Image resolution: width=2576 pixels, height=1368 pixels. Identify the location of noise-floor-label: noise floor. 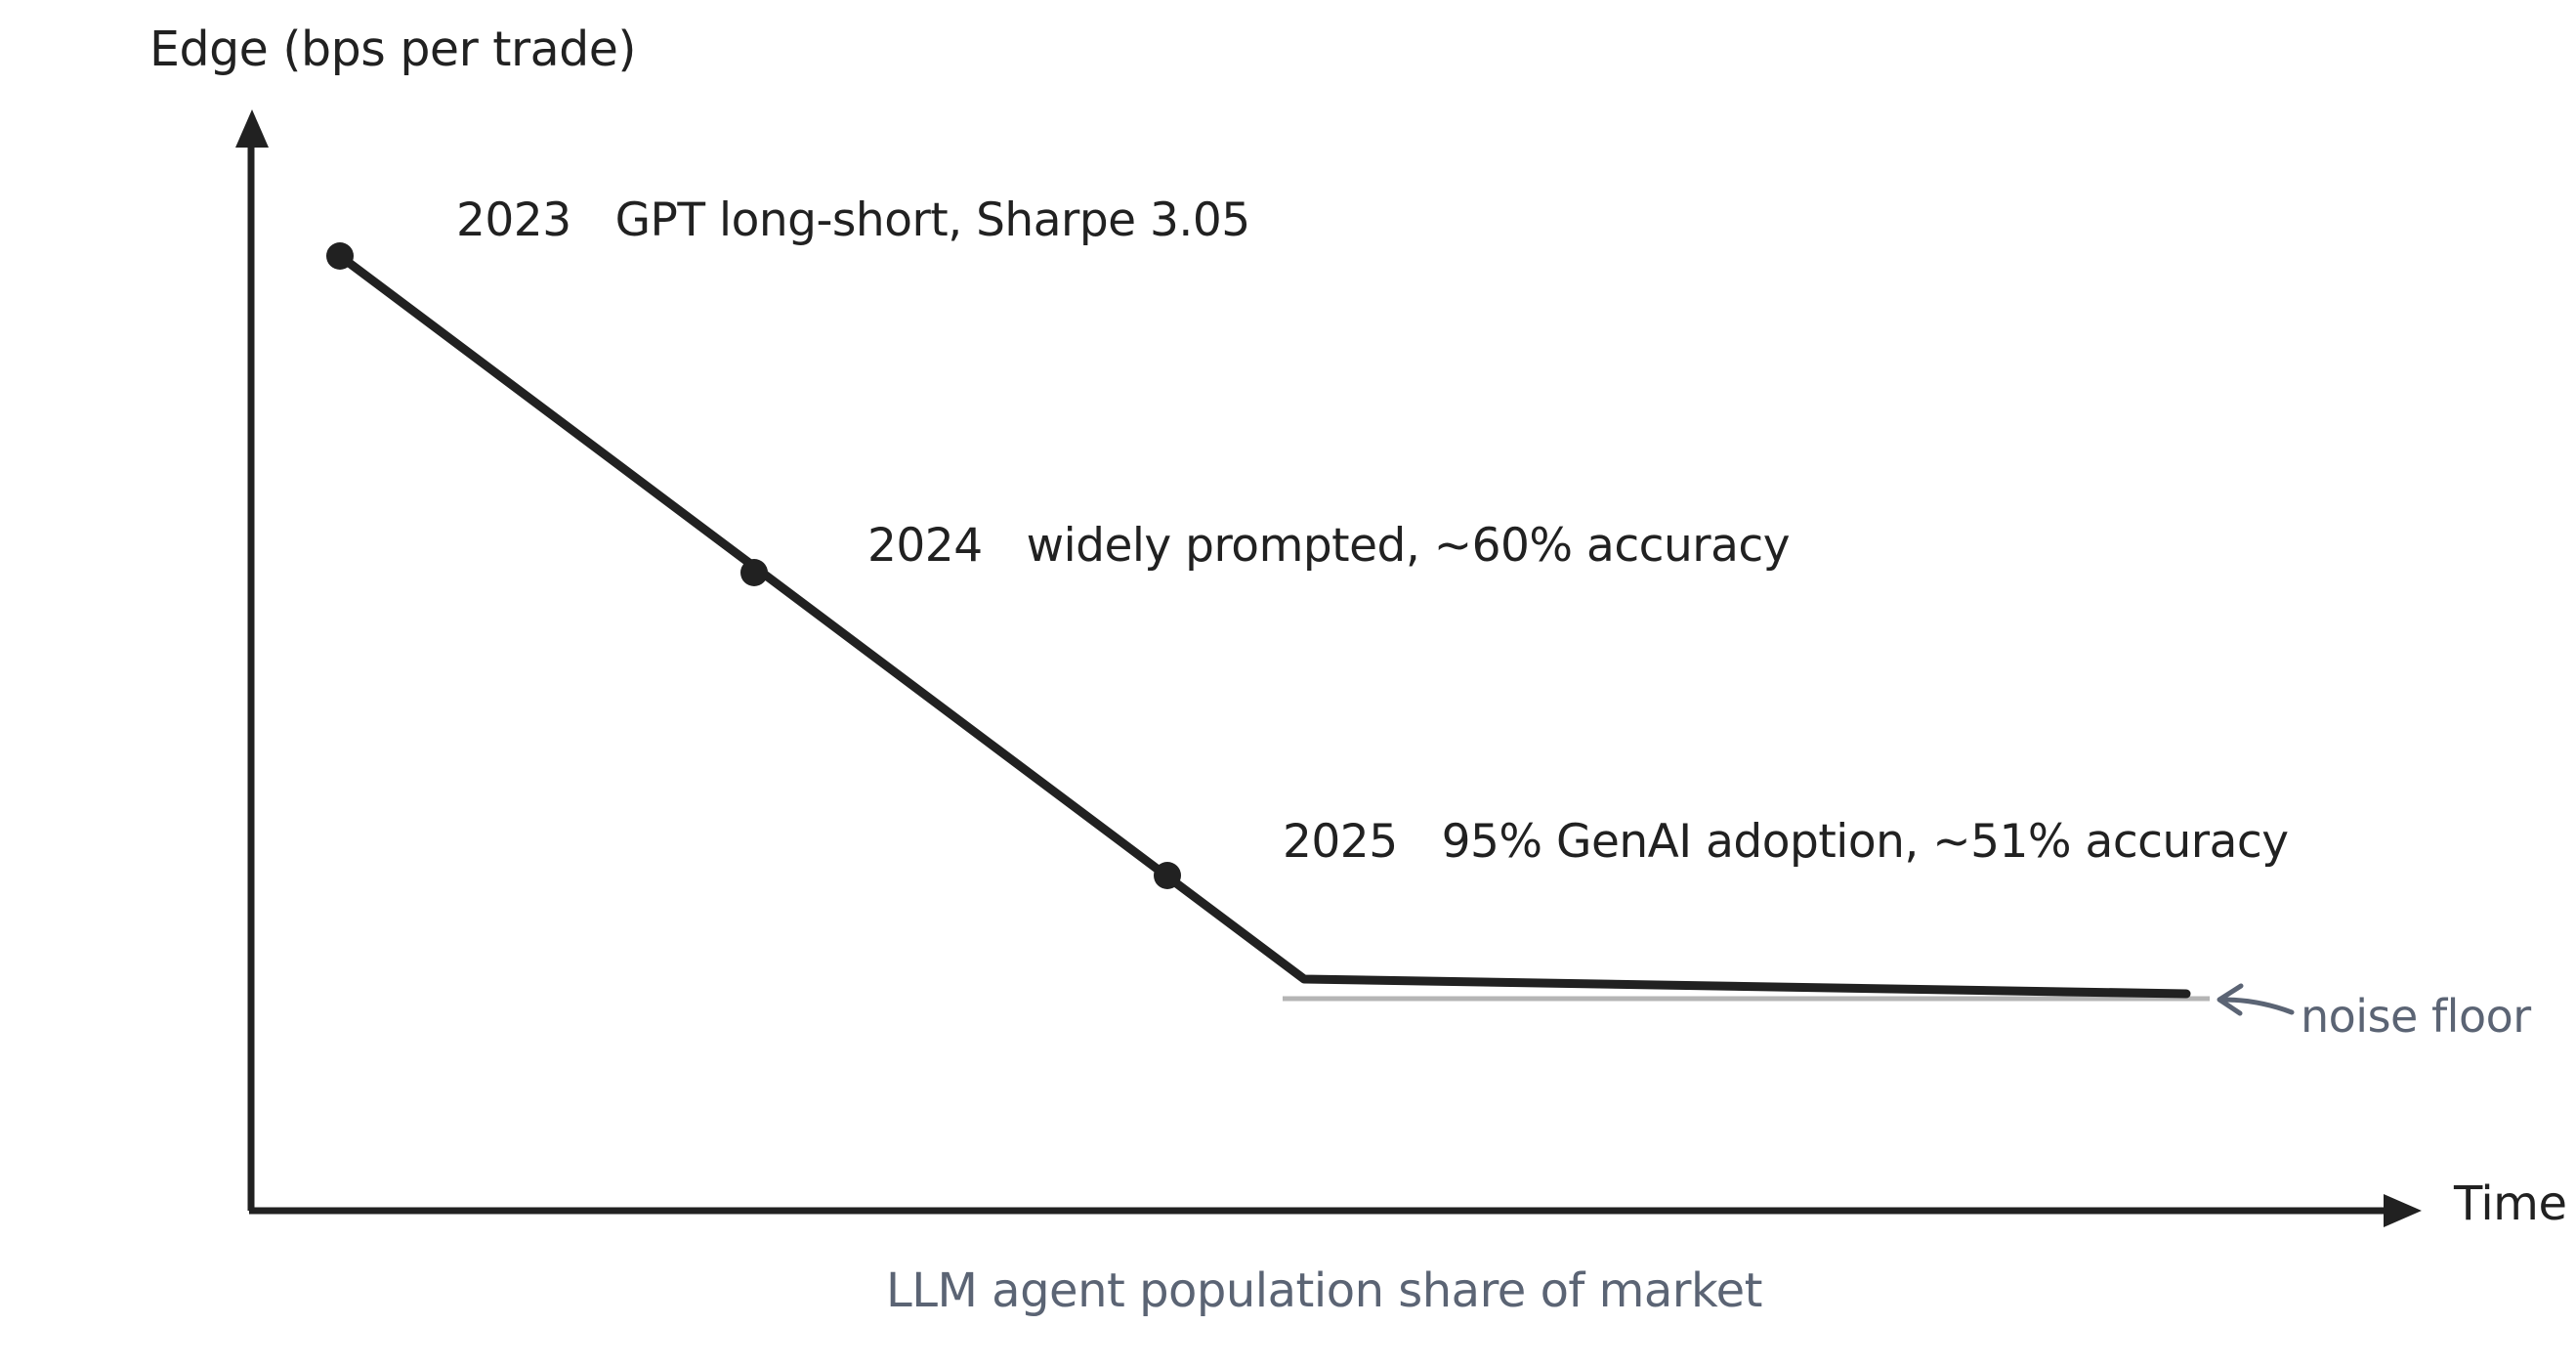
(2416, 1016).